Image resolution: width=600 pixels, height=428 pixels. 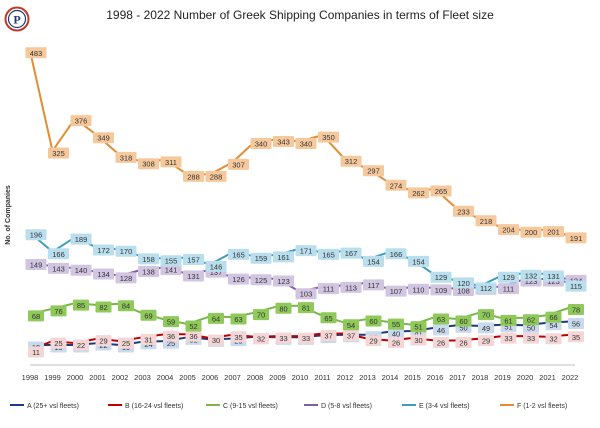 I want to click on data-label-text: 265, so click(x=441, y=191).